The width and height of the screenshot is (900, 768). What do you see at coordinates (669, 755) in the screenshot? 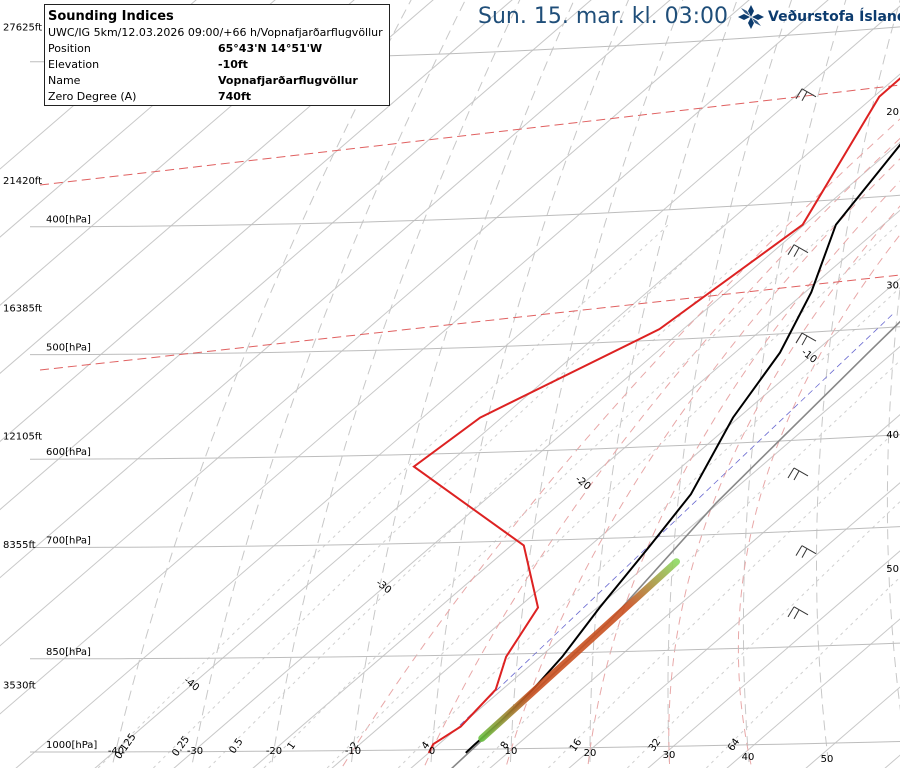
I see `temperature-tick-label: 30` at bounding box center [669, 755].